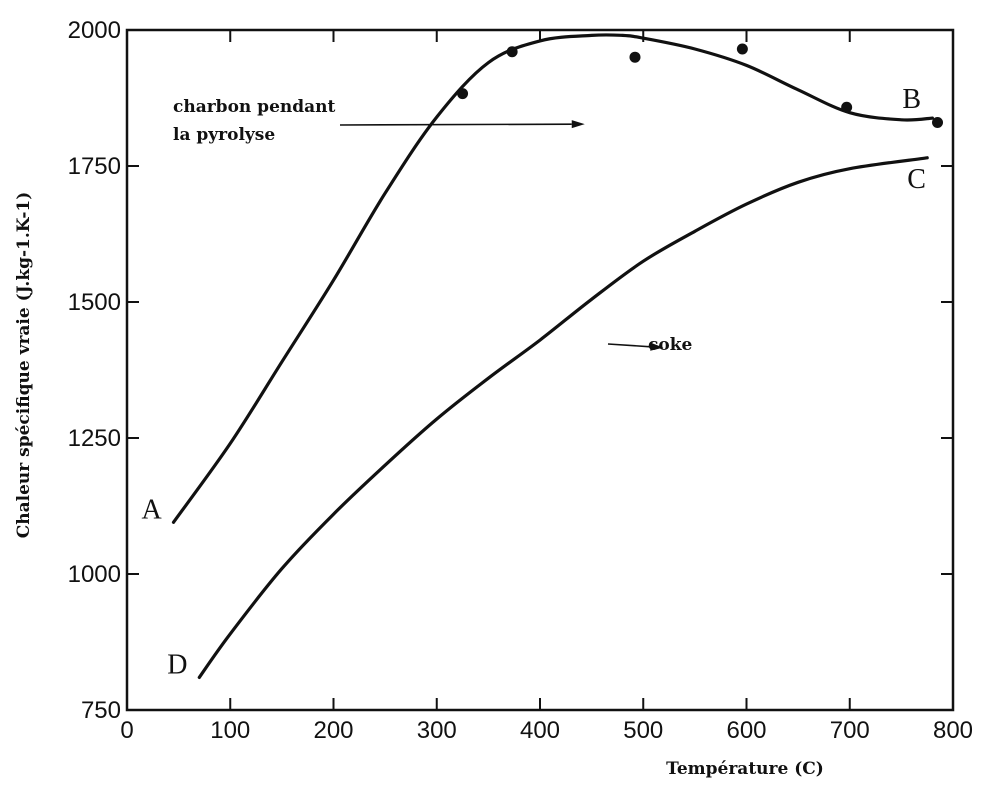  Describe the element at coordinates (101, 710) in the screenshot. I see `y-tick-label: 750` at that location.